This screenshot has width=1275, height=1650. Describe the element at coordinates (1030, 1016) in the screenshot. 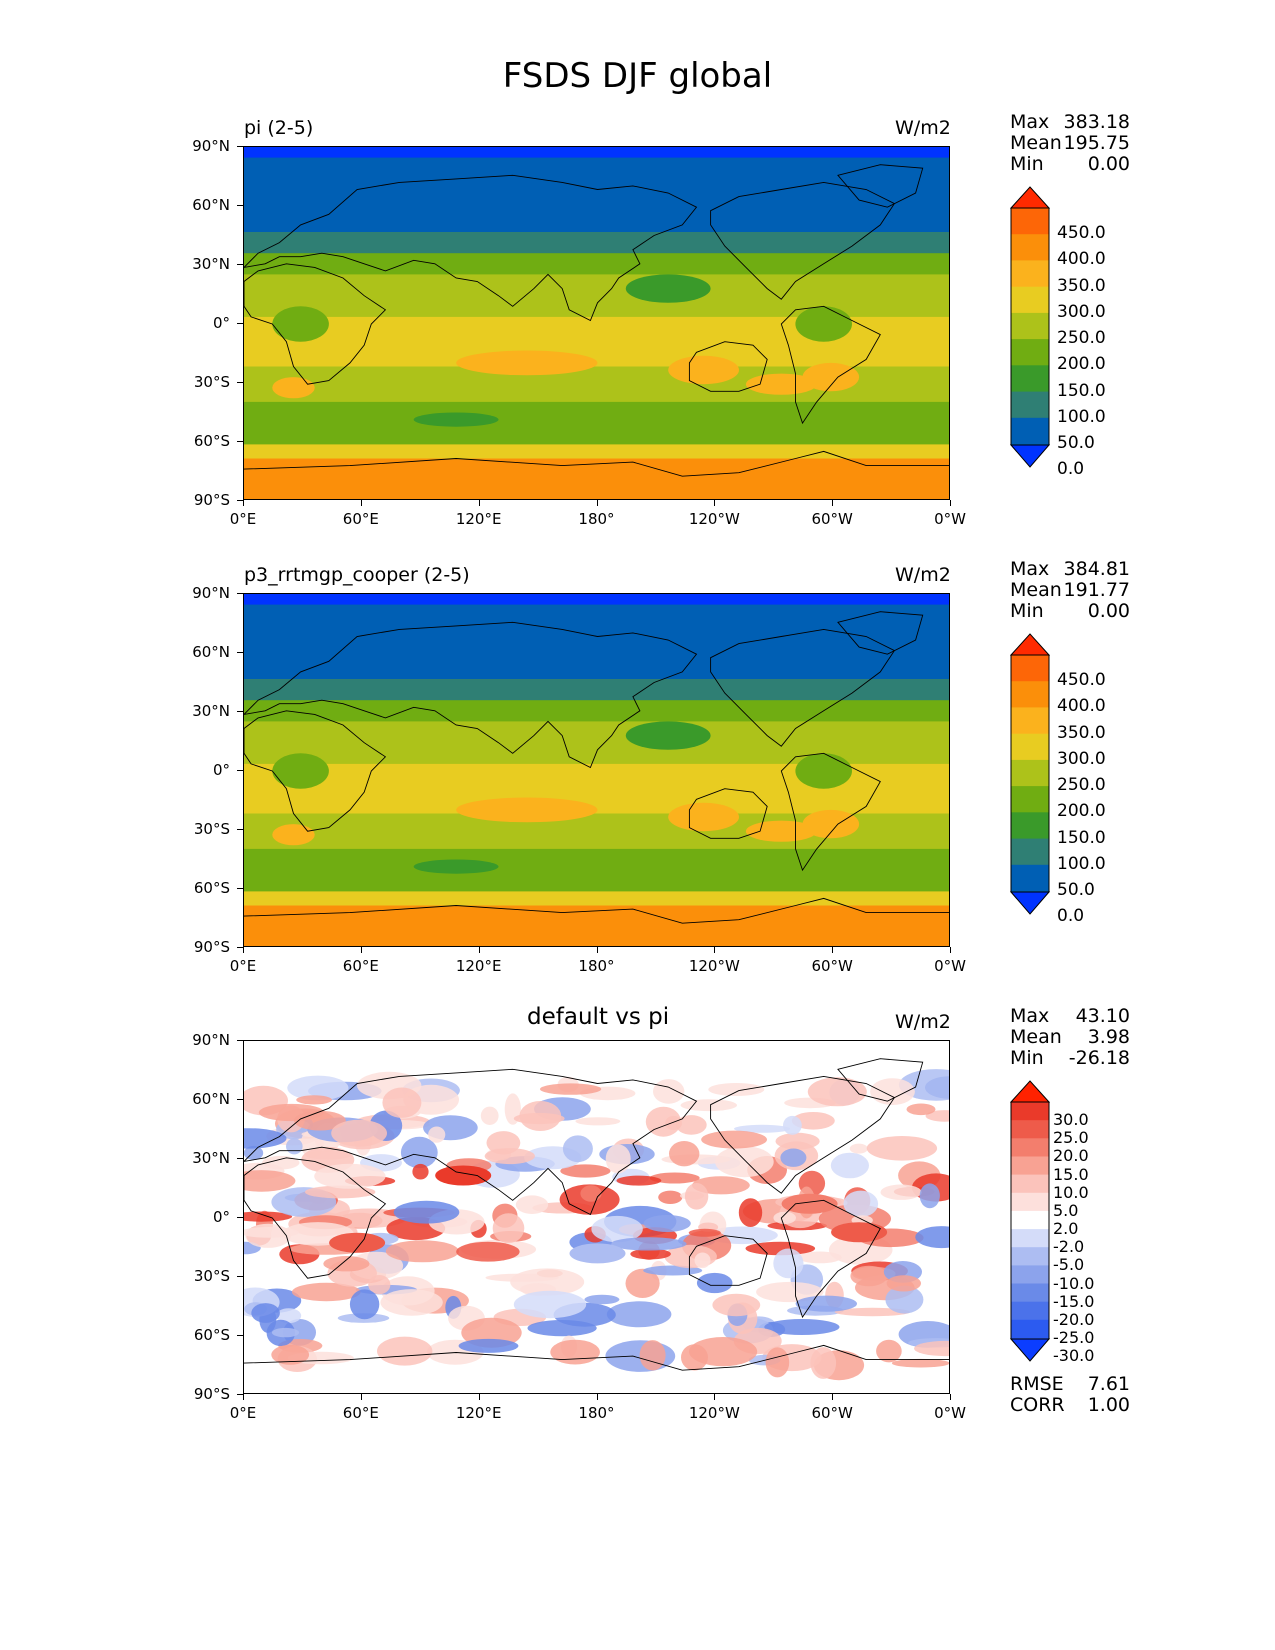

I see `stat-max-label: Max` at that location.